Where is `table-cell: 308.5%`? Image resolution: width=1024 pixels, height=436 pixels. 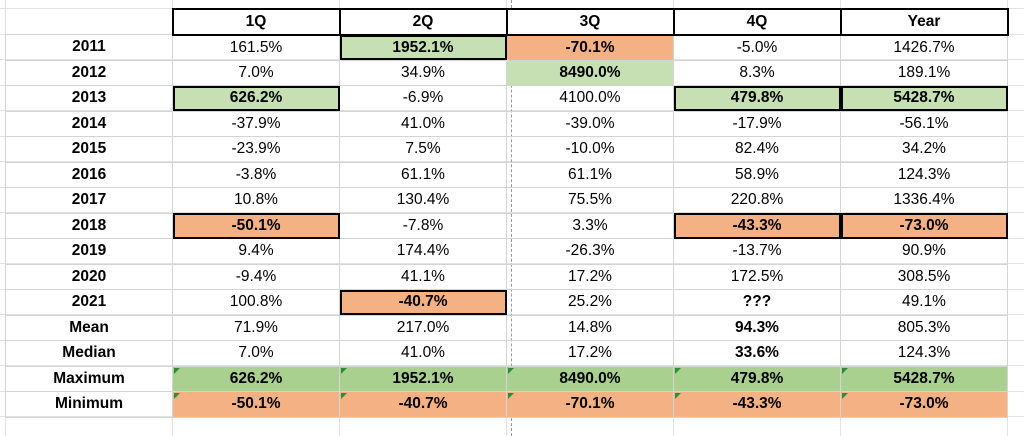
table-cell: 308.5% is located at coordinates (924, 276).